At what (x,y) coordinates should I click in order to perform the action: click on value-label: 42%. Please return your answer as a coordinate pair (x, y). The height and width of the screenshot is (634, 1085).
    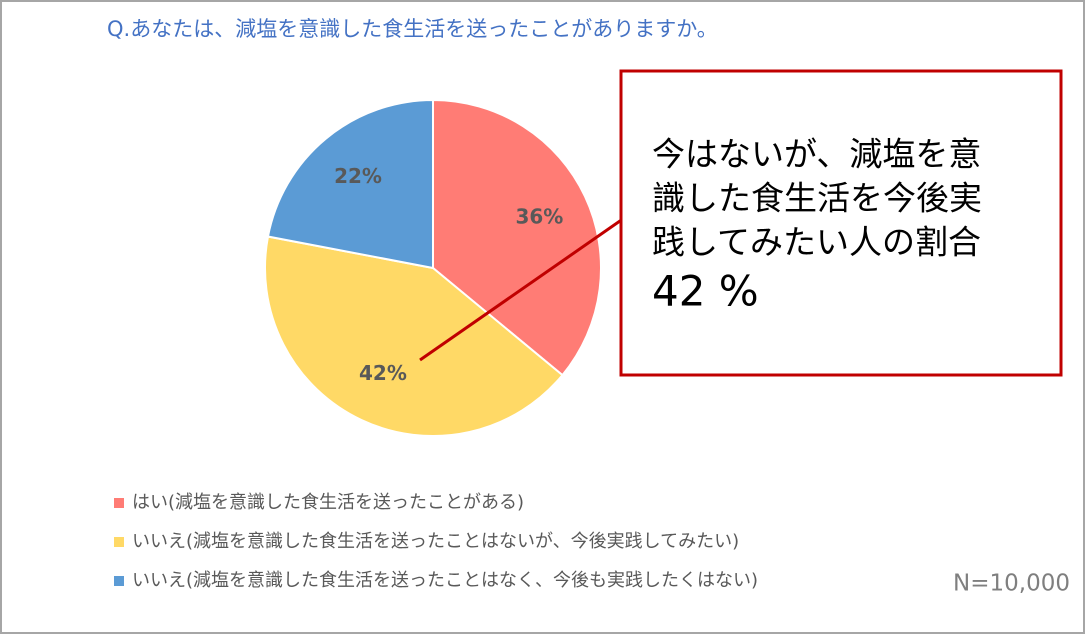
    Looking at the image, I should click on (383, 373).